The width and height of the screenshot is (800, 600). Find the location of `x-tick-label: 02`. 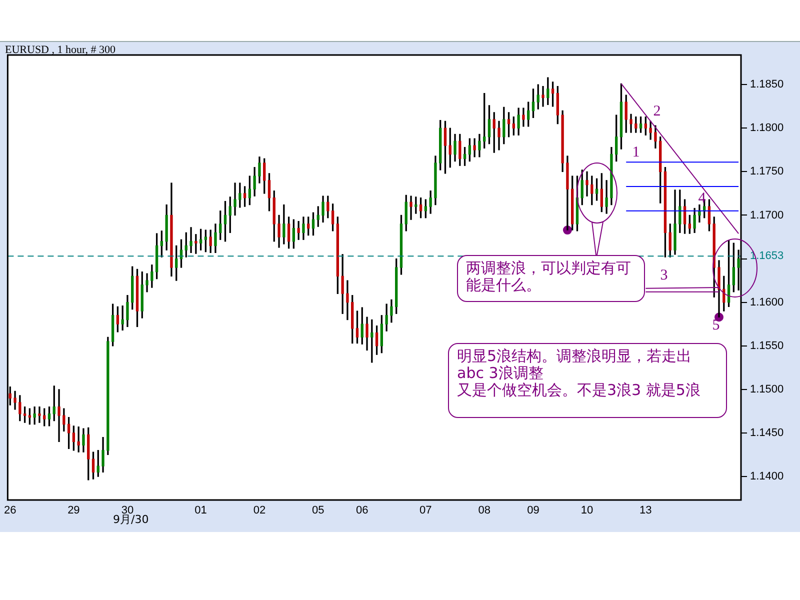

x-tick-label: 02 is located at coordinates (259, 510).